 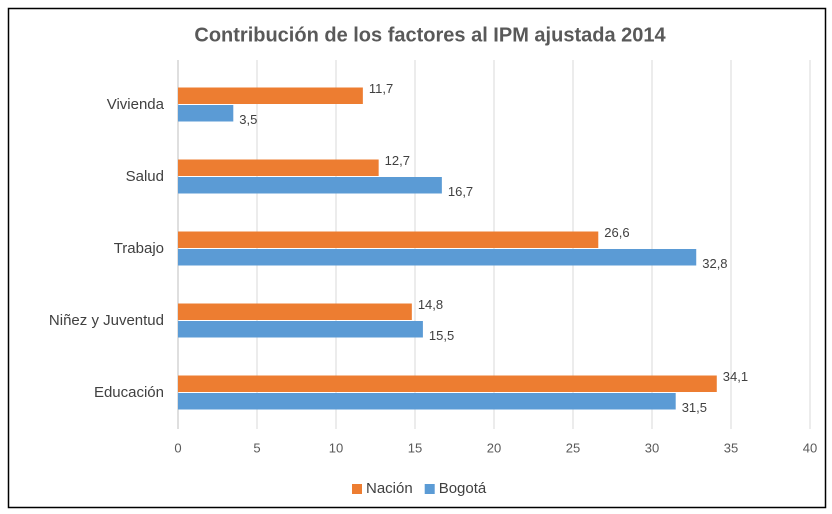 What do you see at coordinates (735, 376) in the screenshot?
I see `data-label: 34,1` at bounding box center [735, 376].